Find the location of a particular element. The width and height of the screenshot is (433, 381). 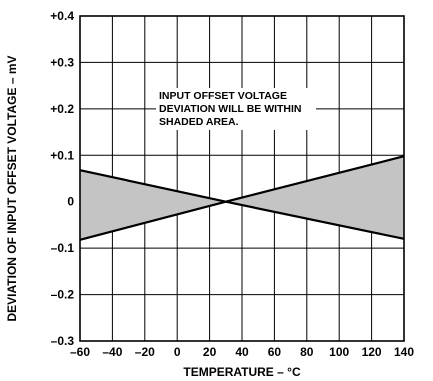

y-tick-label: 0 is located at coordinates (70, 202).